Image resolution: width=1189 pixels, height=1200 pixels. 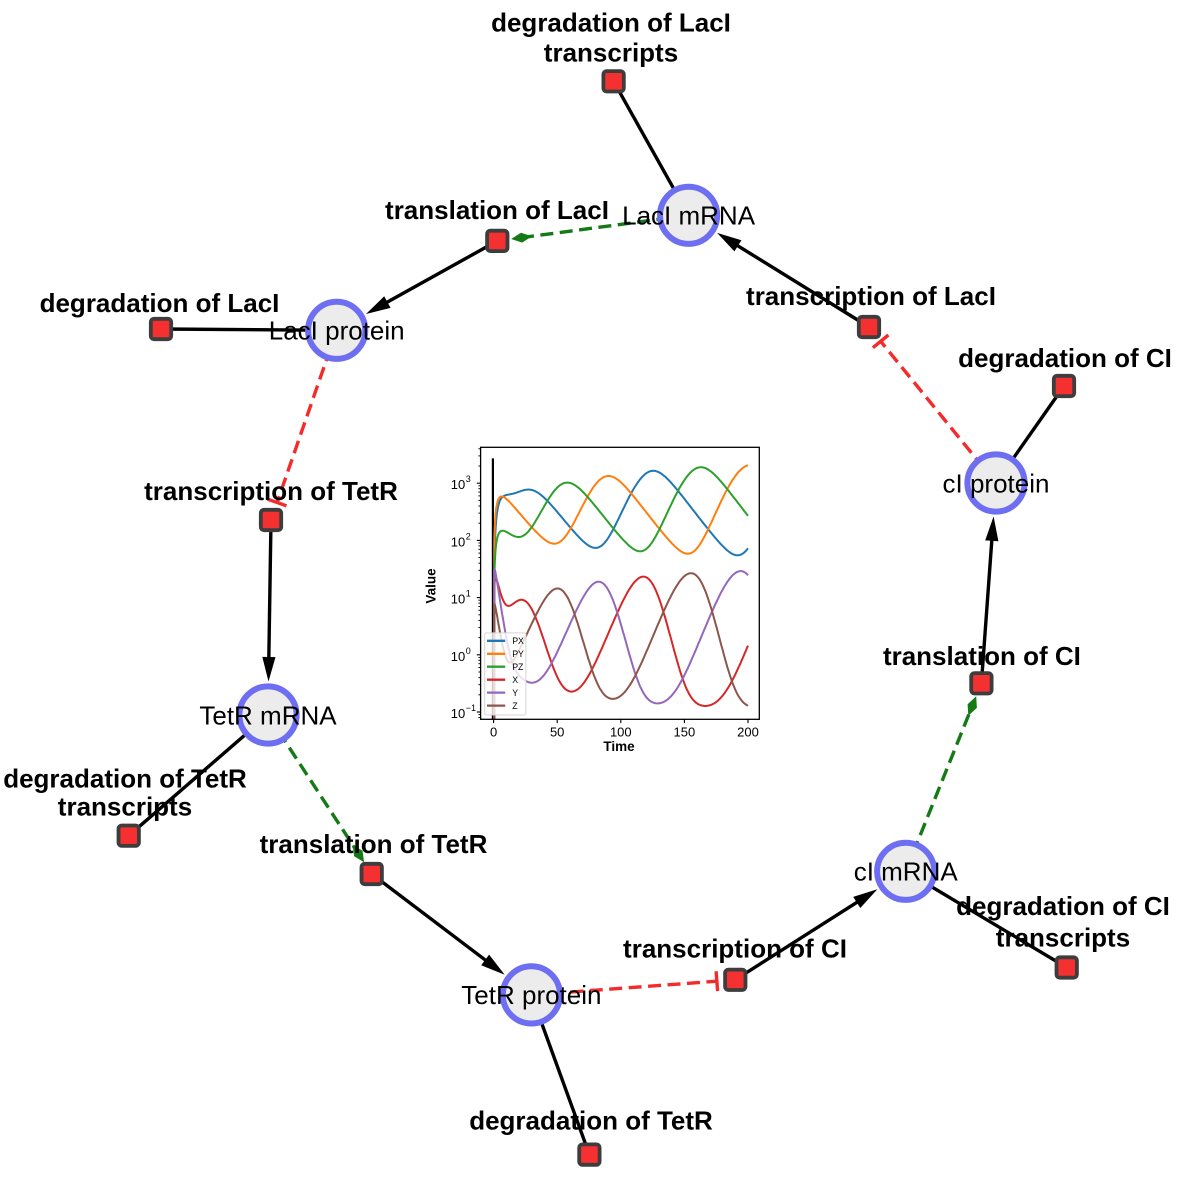 I want to click on svg-text: TetR protein, so click(x=531, y=995).